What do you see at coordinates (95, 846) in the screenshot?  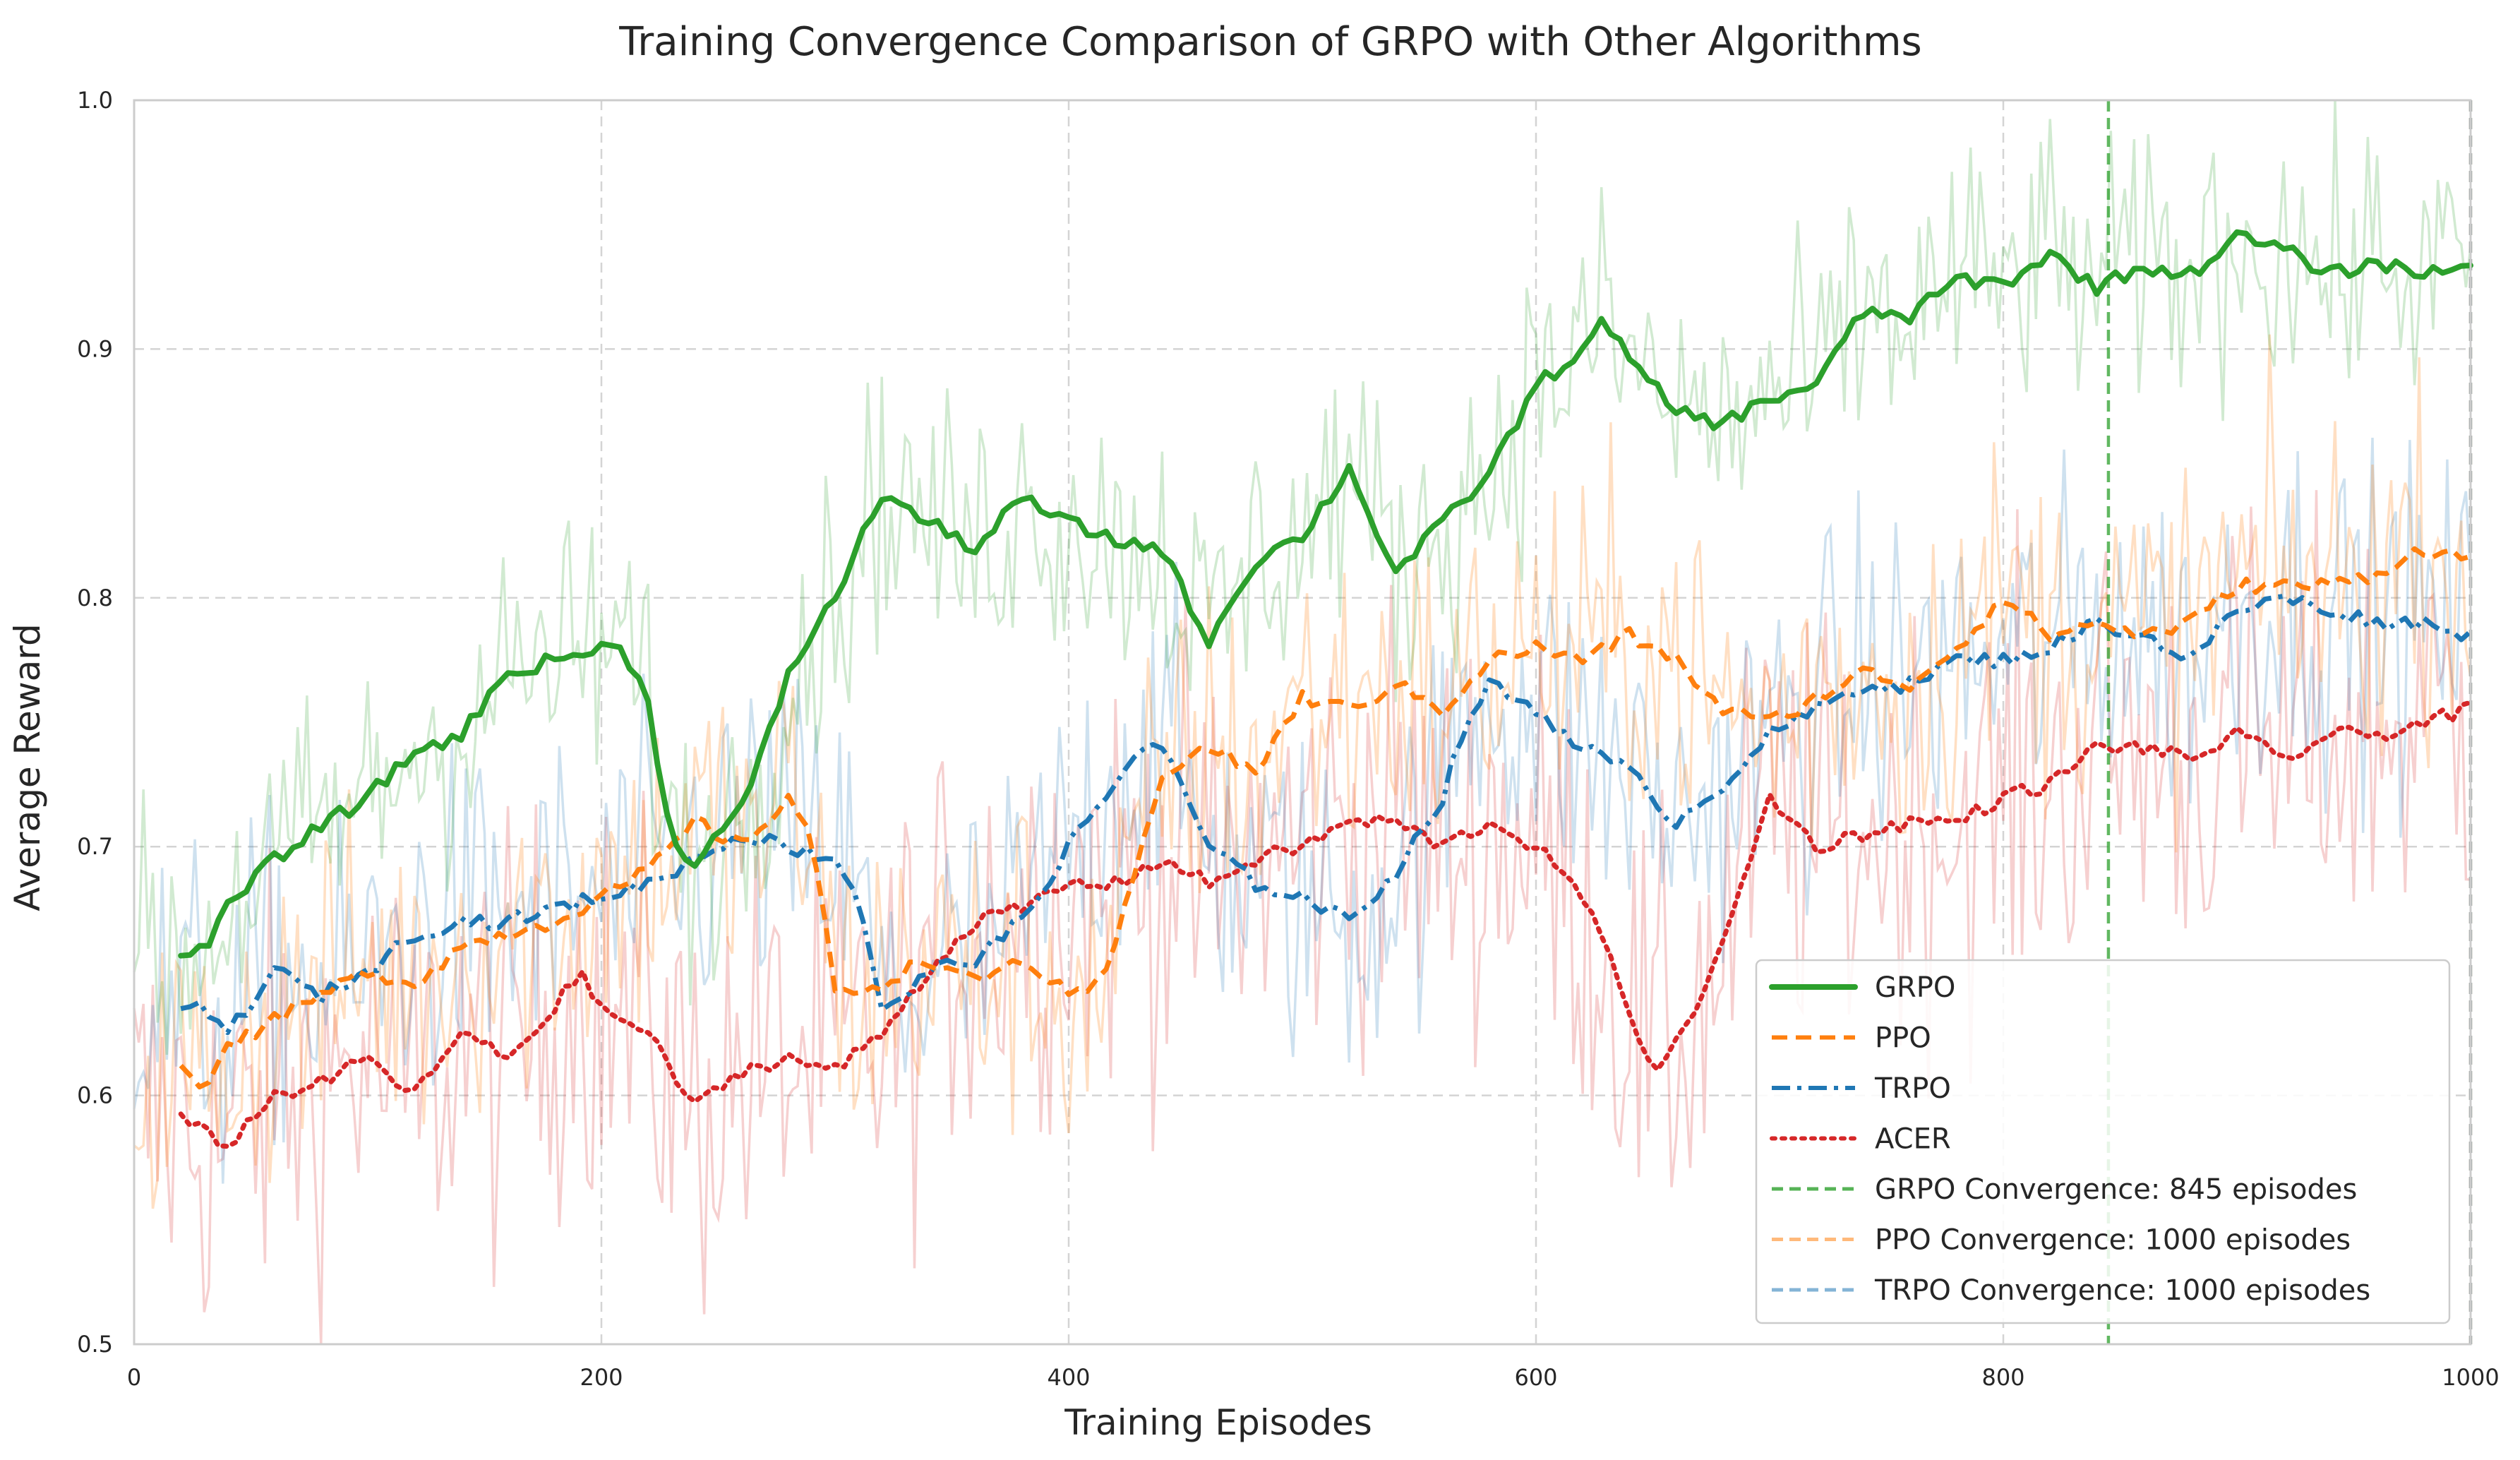 I see `y-tick-label: 0.7` at bounding box center [95, 846].